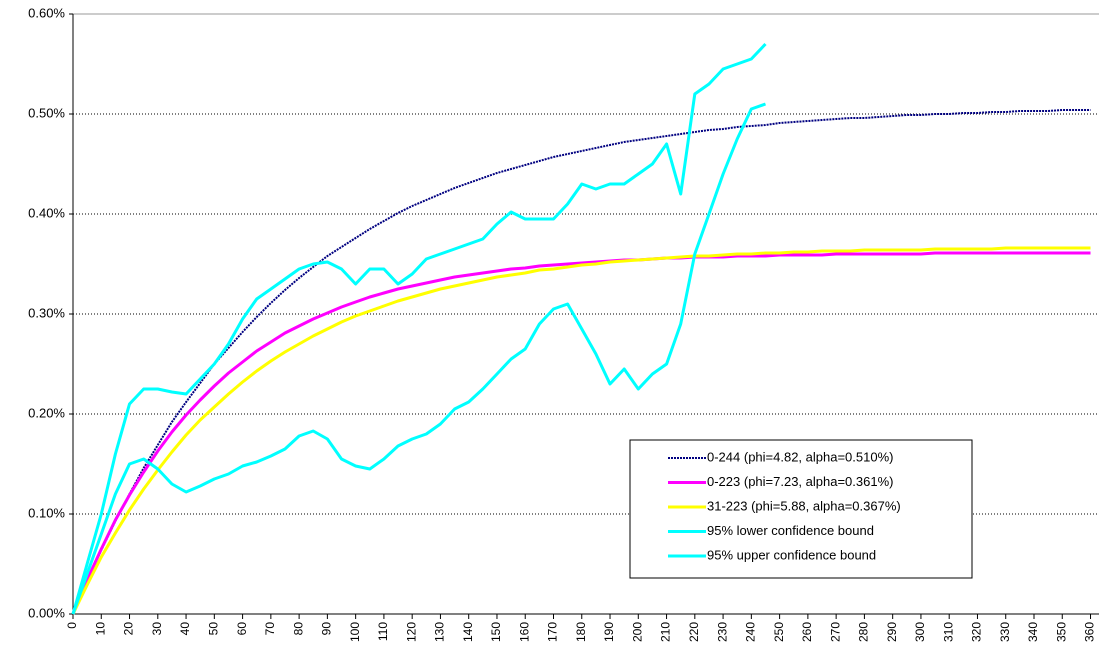 The width and height of the screenshot is (1099, 652). I want to click on y-tick-label: 0.30%, so click(46, 312).